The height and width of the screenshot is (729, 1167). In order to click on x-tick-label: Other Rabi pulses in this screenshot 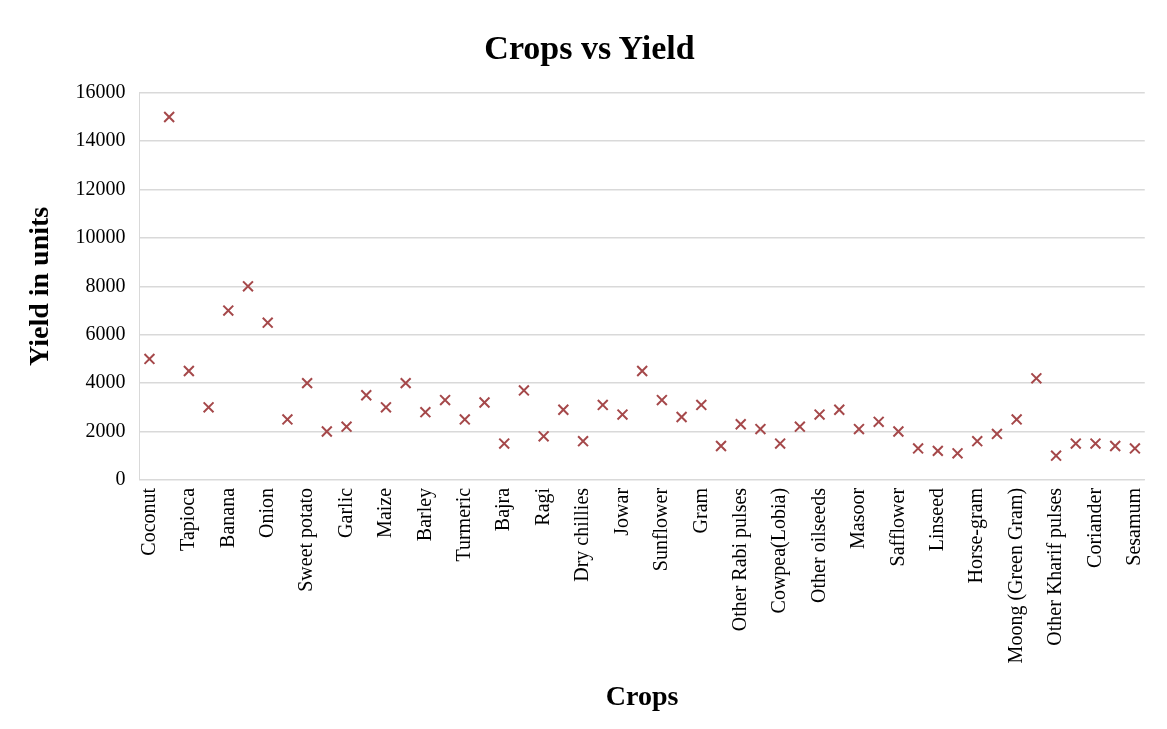, I will do `click(739, 559)`.